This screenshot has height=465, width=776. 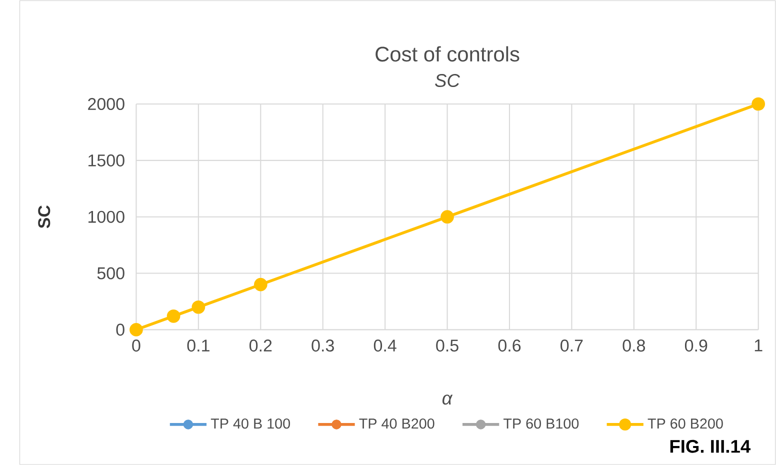 I want to click on legend-label: TP 40 B 100, so click(x=250, y=423).